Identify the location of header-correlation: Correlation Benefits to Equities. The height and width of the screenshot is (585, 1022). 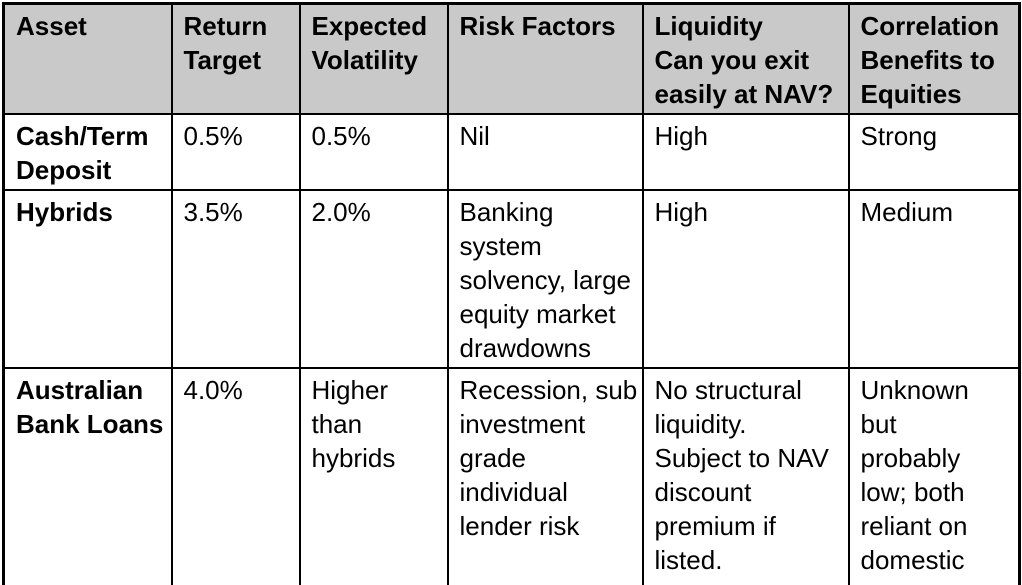
(934, 58).